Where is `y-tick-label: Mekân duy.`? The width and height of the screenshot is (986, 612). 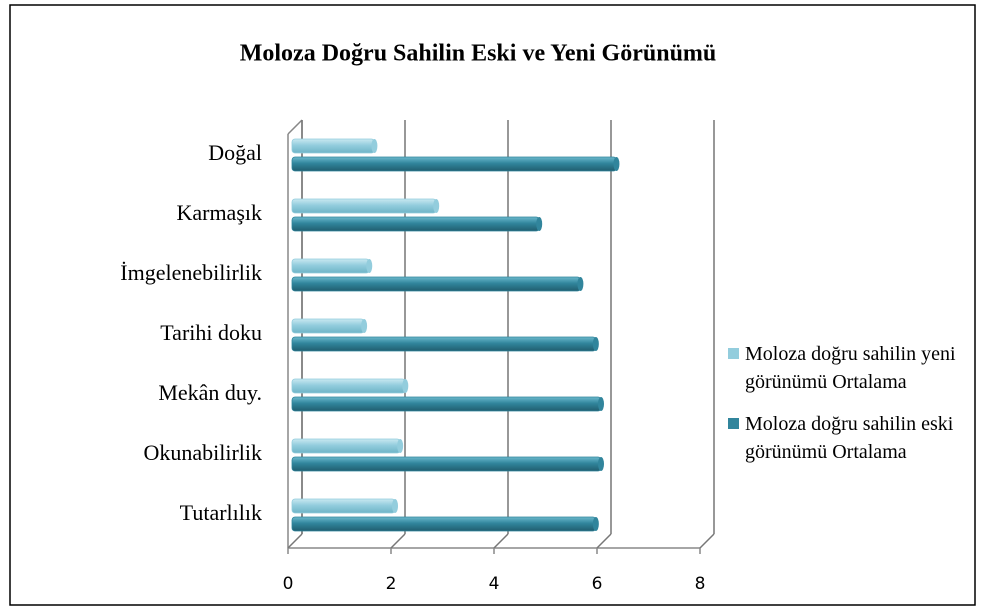 y-tick-label: Mekân duy. is located at coordinates (210, 392).